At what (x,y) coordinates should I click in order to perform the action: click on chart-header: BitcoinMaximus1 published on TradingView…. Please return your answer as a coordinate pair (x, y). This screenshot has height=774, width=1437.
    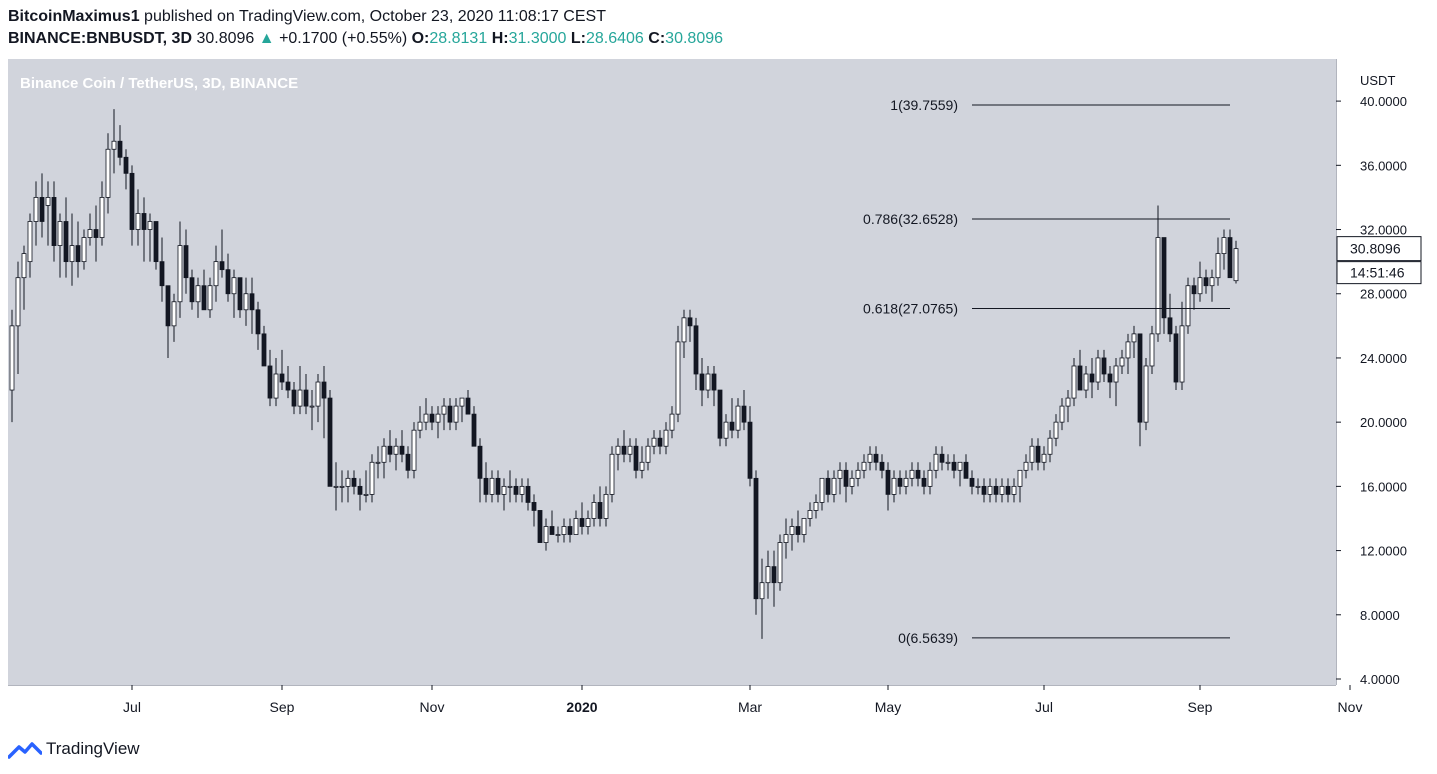
    Looking at the image, I should click on (365, 28).